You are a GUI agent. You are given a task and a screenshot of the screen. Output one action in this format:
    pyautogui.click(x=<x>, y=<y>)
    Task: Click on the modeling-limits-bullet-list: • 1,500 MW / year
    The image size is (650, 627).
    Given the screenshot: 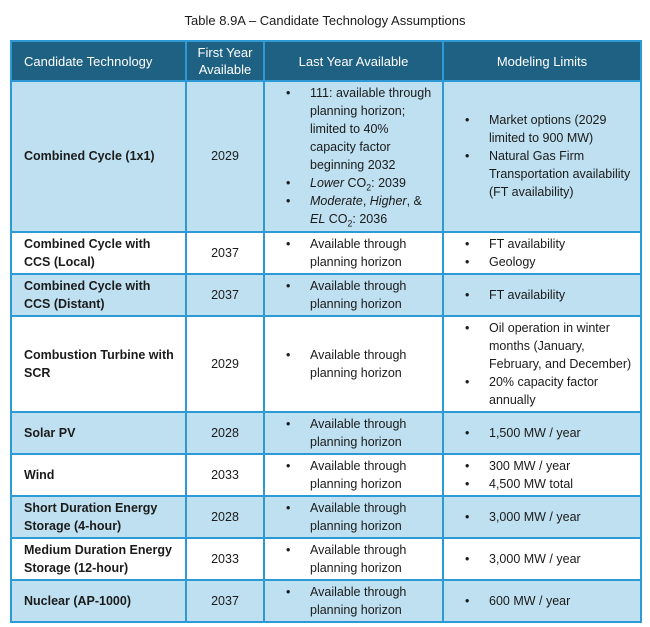 What is the action you would take?
    pyautogui.click(x=542, y=433)
    